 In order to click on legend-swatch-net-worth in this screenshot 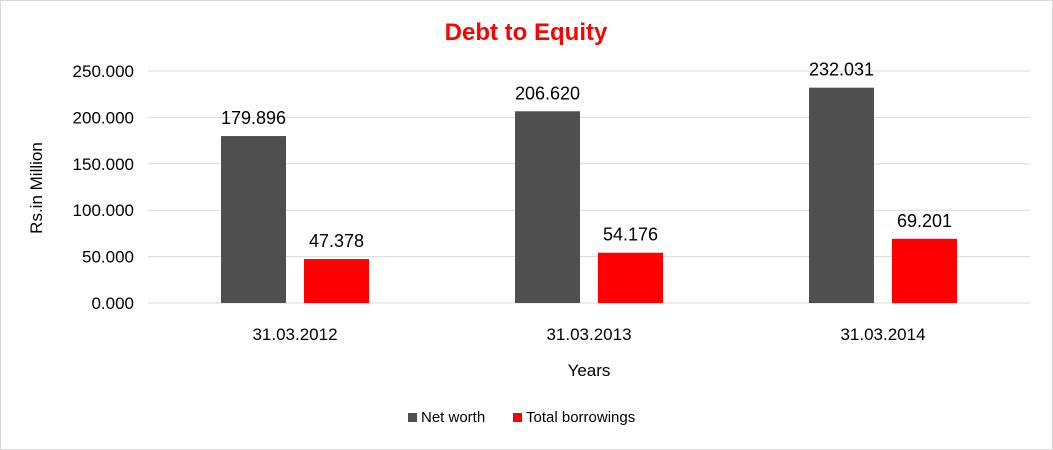, I will do `click(412, 417)`.